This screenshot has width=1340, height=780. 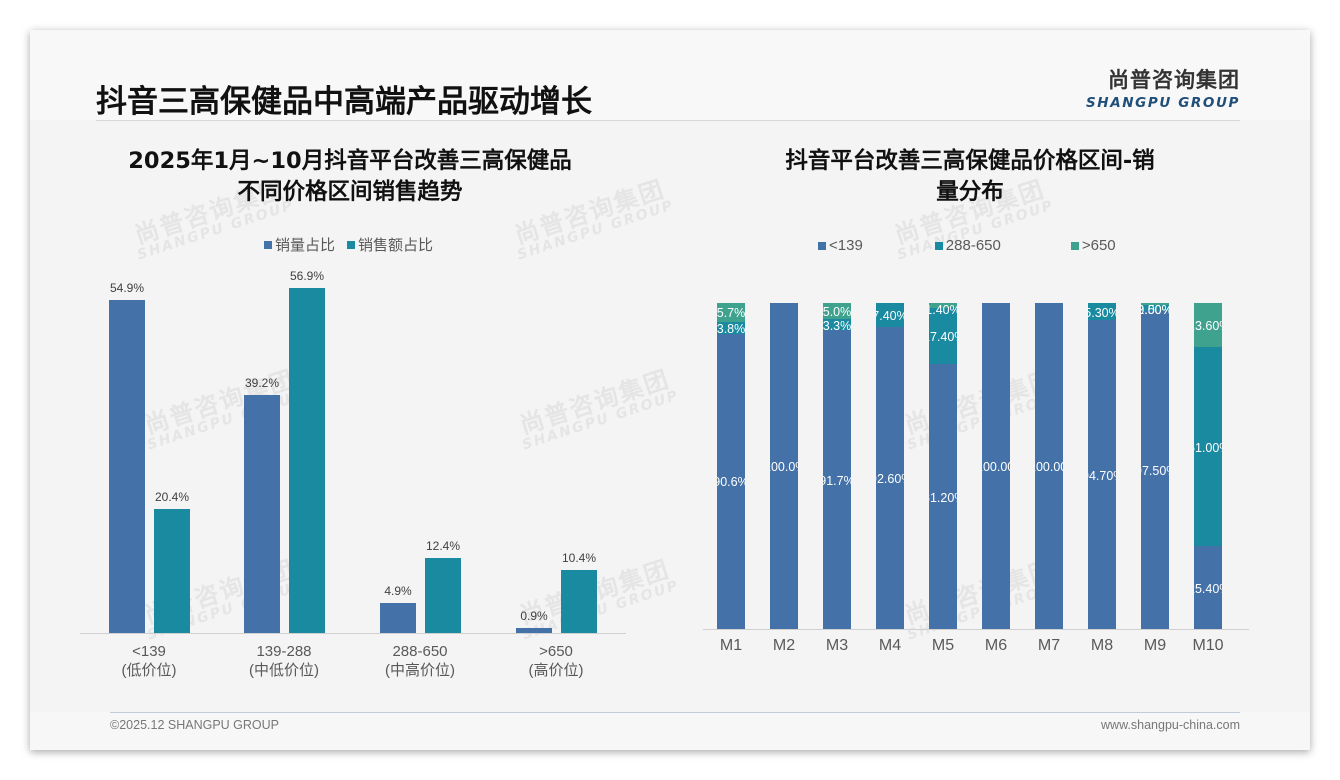 I want to click on category-sublabel: (中高价位), so click(x=420, y=670).